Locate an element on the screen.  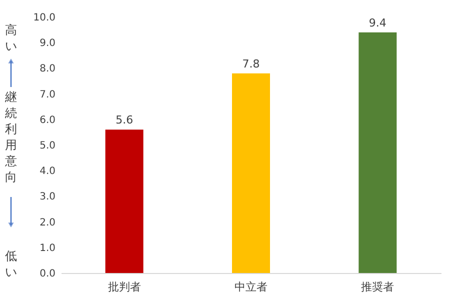
data-label: 9.4 is located at coordinates (377, 23).